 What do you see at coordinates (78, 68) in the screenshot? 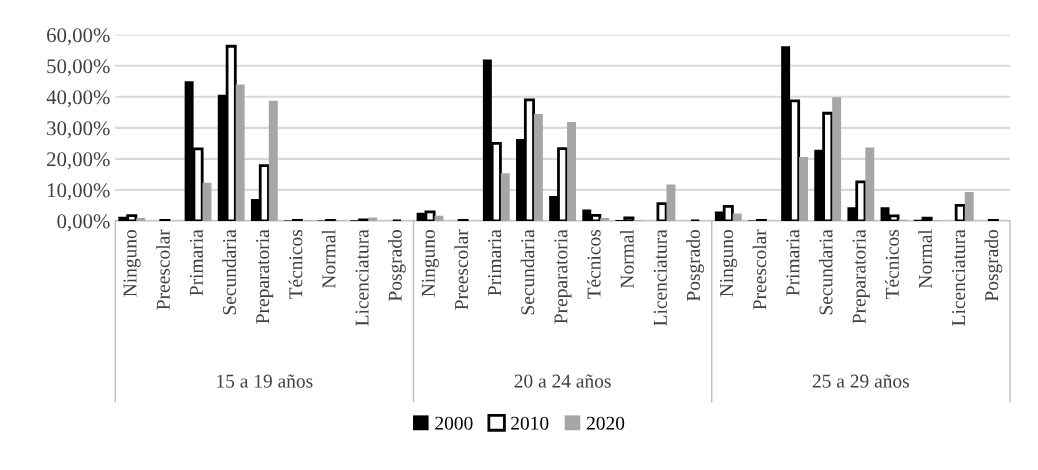
I see `y-tick-label: 50,00%` at bounding box center [78, 68].